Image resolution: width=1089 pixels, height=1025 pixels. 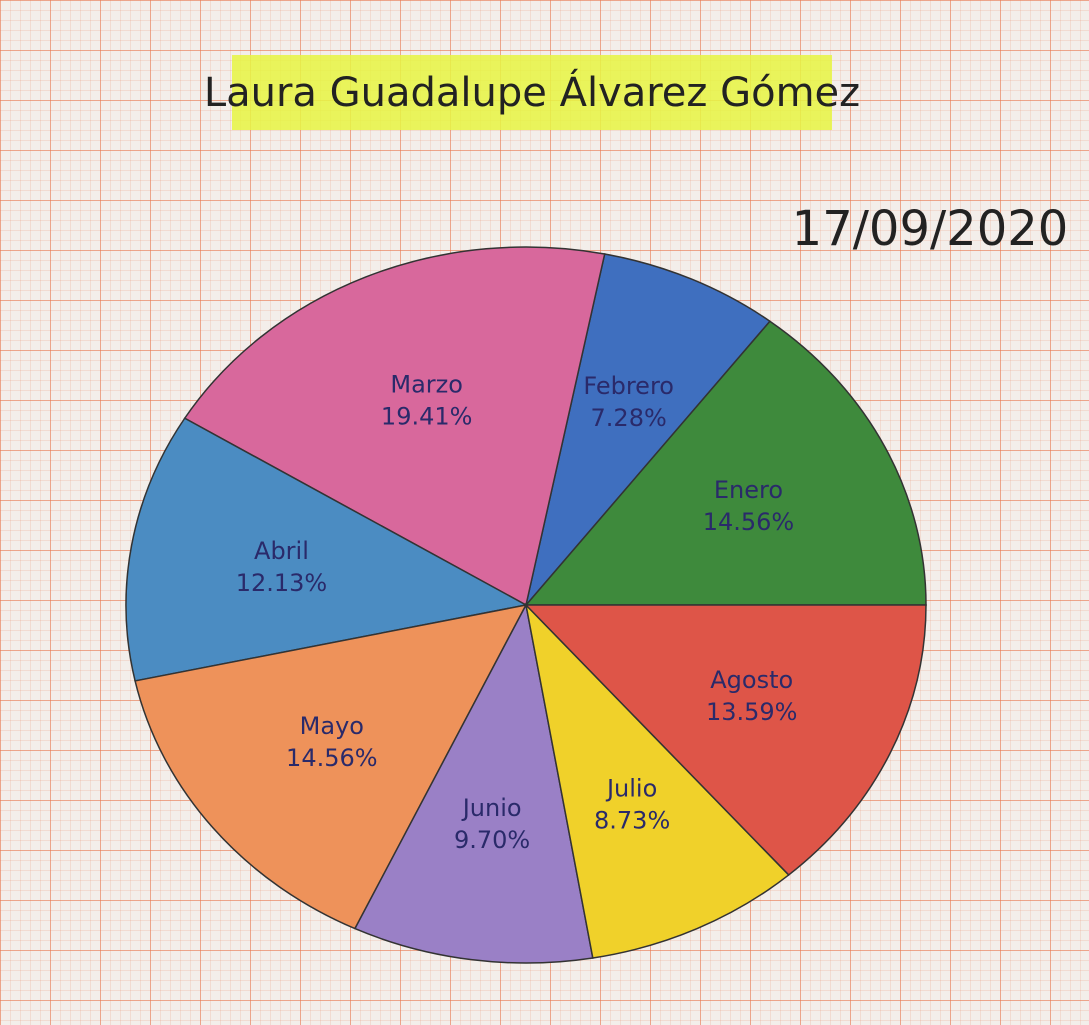 What do you see at coordinates (282, 583) in the screenshot?
I see `value-label: 12.13%` at bounding box center [282, 583].